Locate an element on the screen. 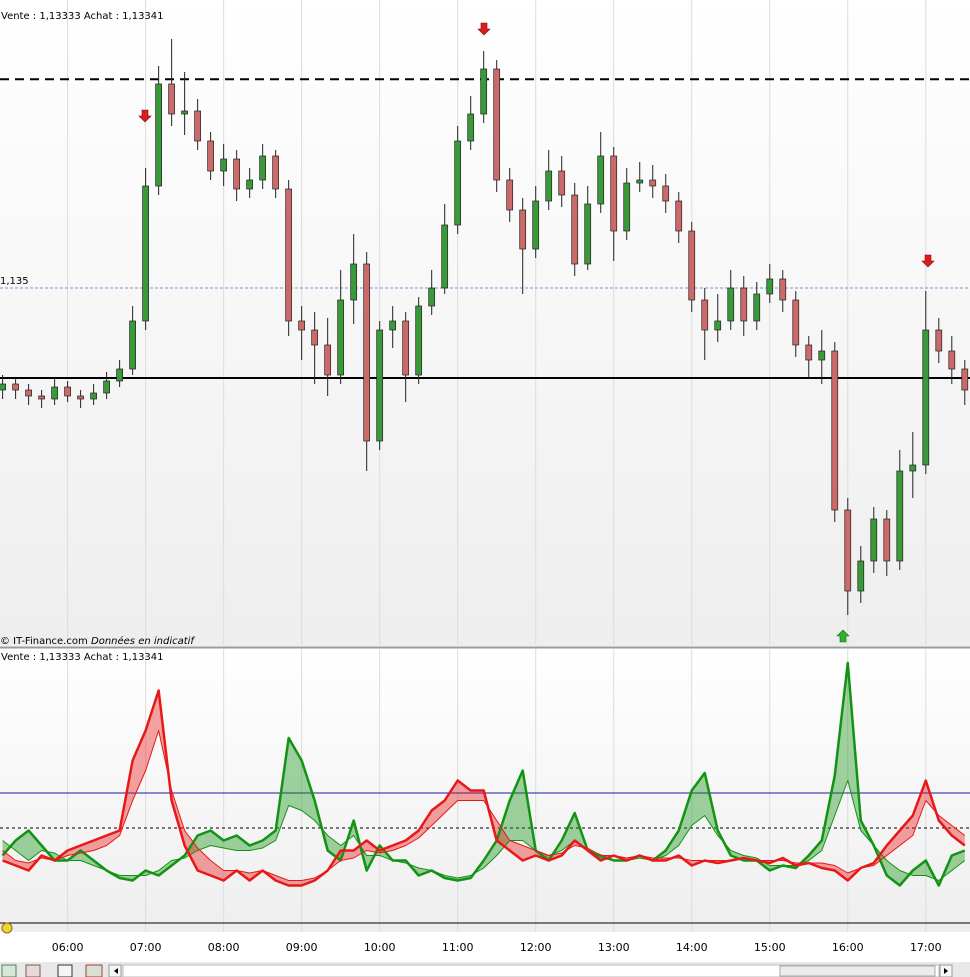  x-tick-label: 13:00 is located at coordinates (614, 947).